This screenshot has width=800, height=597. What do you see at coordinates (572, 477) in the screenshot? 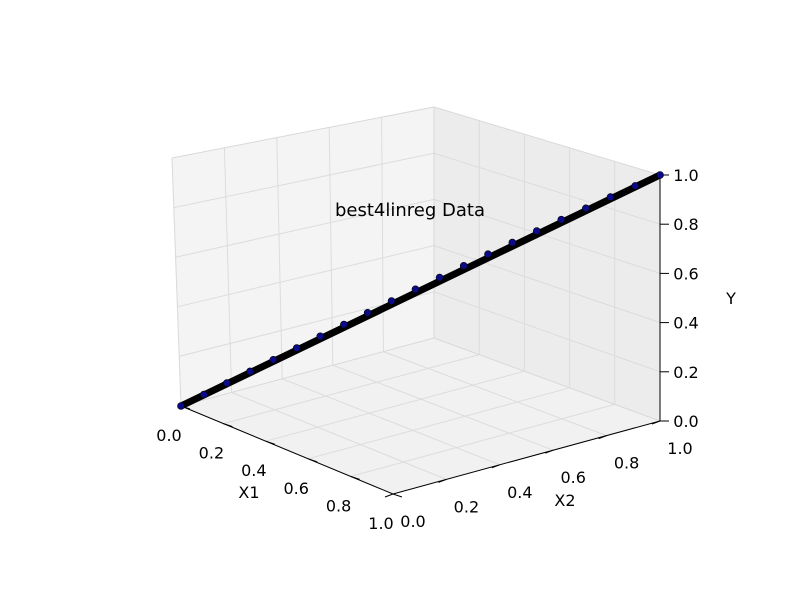
I see `y-tick-label: 0.6` at bounding box center [572, 477].